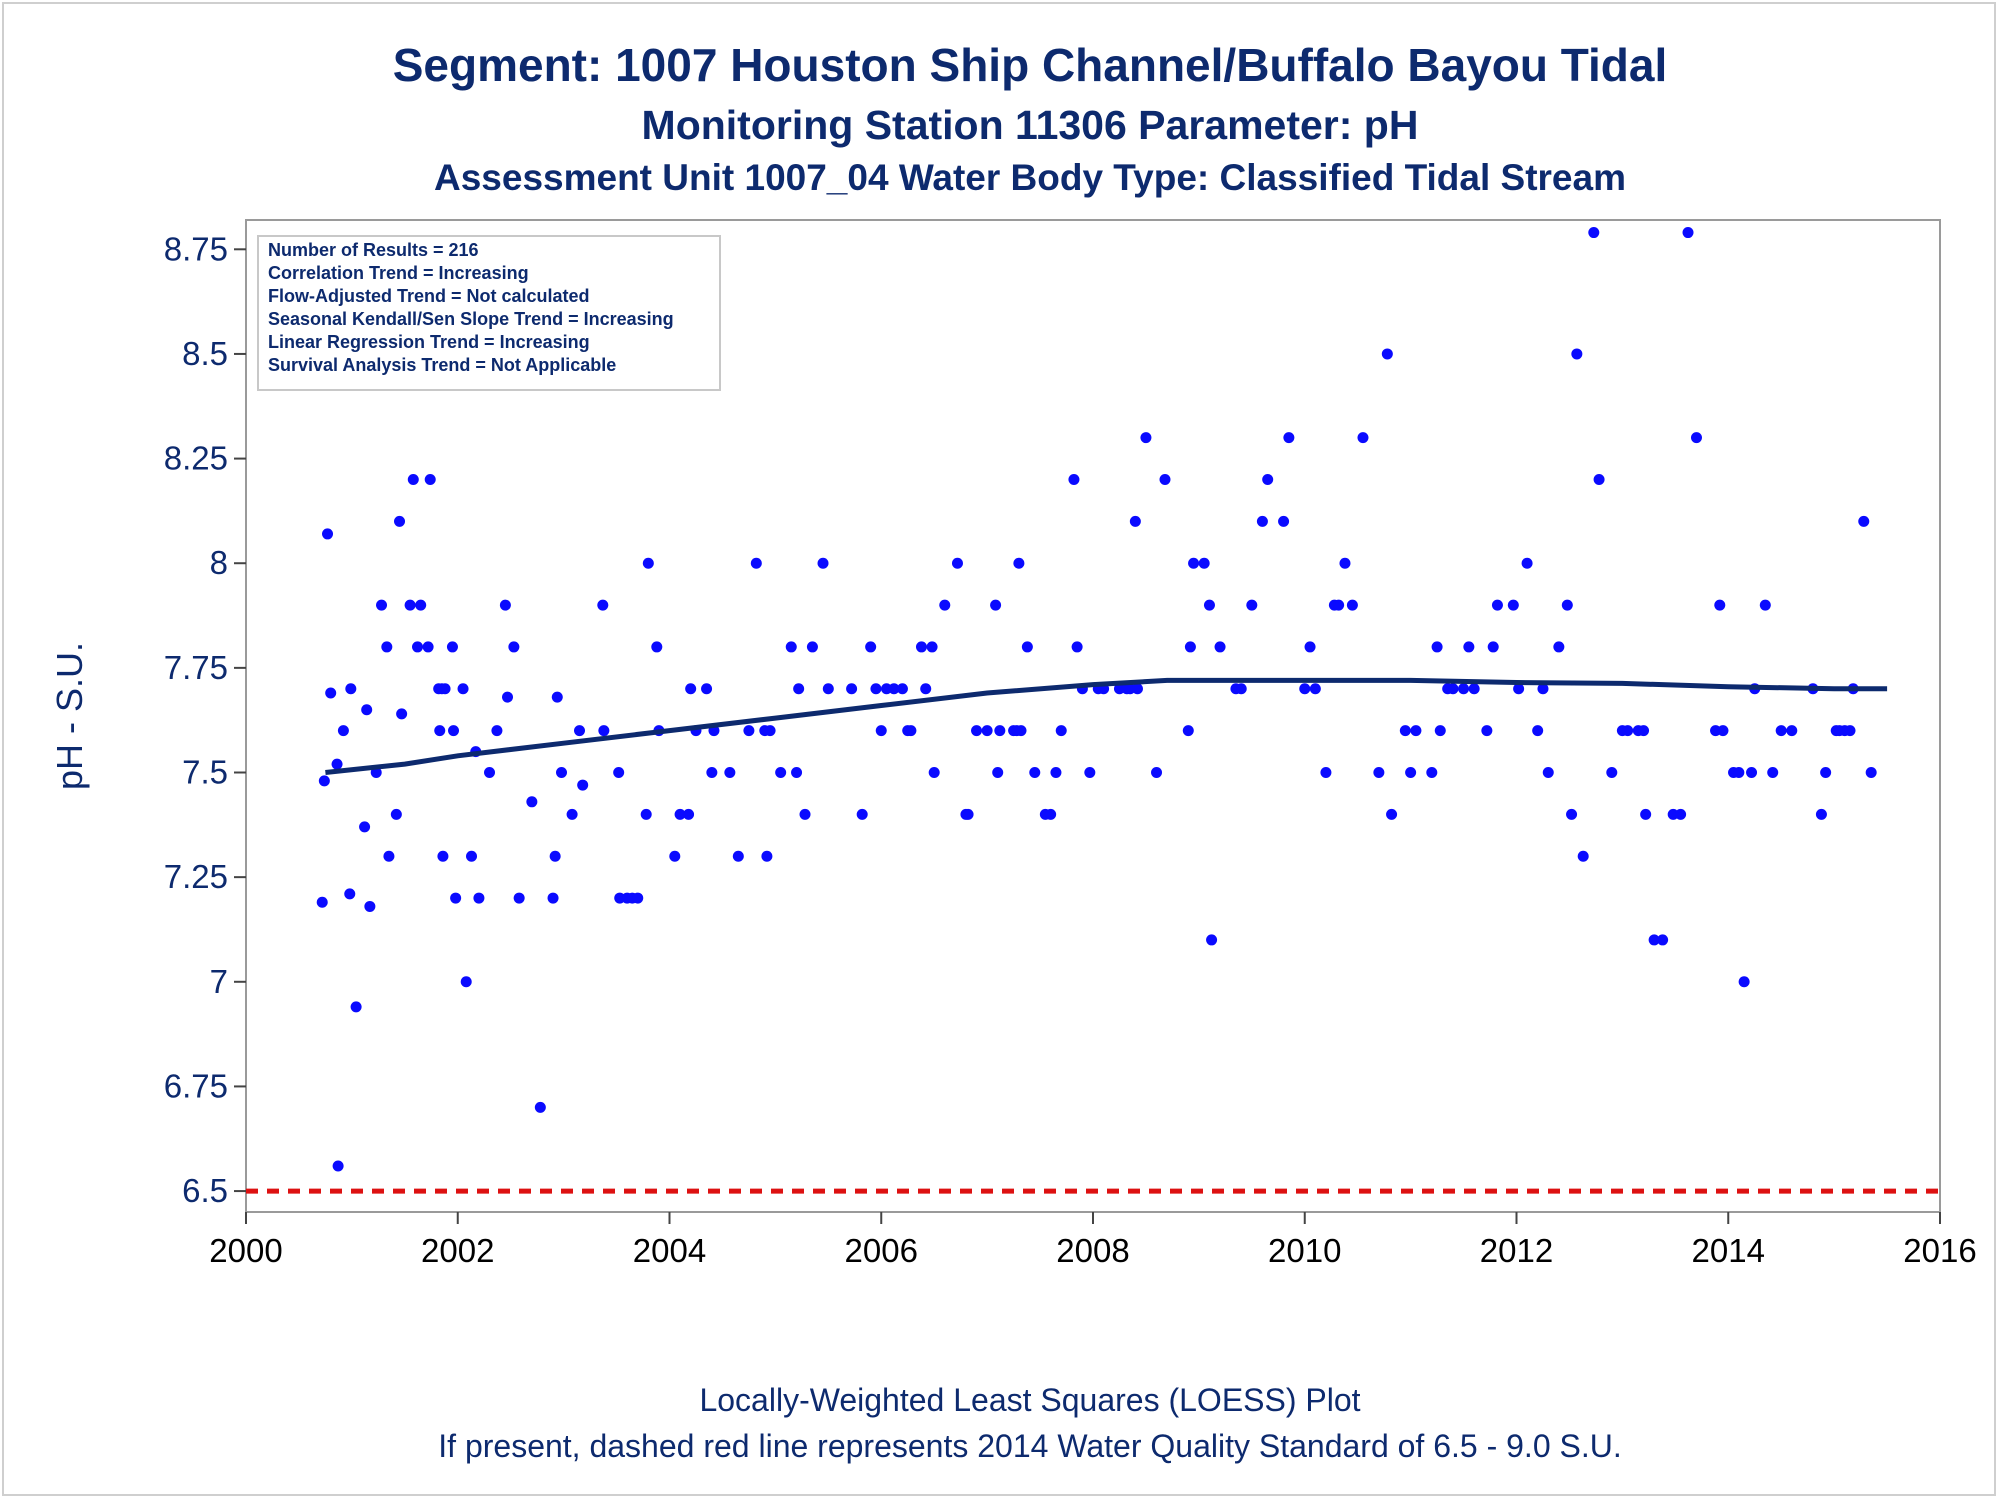 Image resolution: width=2000 pixels, height=1500 pixels. What do you see at coordinates (429, 342) in the screenshot?
I see `trend-summary-line: Linear Regression Trend = Increasing` at bounding box center [429, 342].